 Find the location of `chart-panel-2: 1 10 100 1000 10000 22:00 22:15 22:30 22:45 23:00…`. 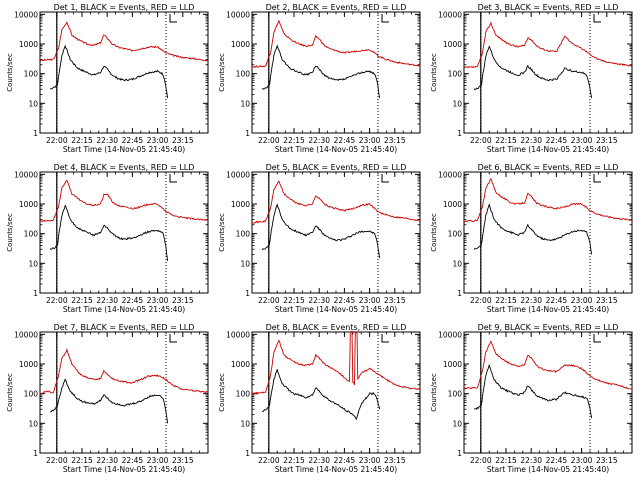

chart-panel-2: 1 10 100 1000 10000 22:00 22:15 22:30 22:45 23:00… is located at coordinates (319, 78).